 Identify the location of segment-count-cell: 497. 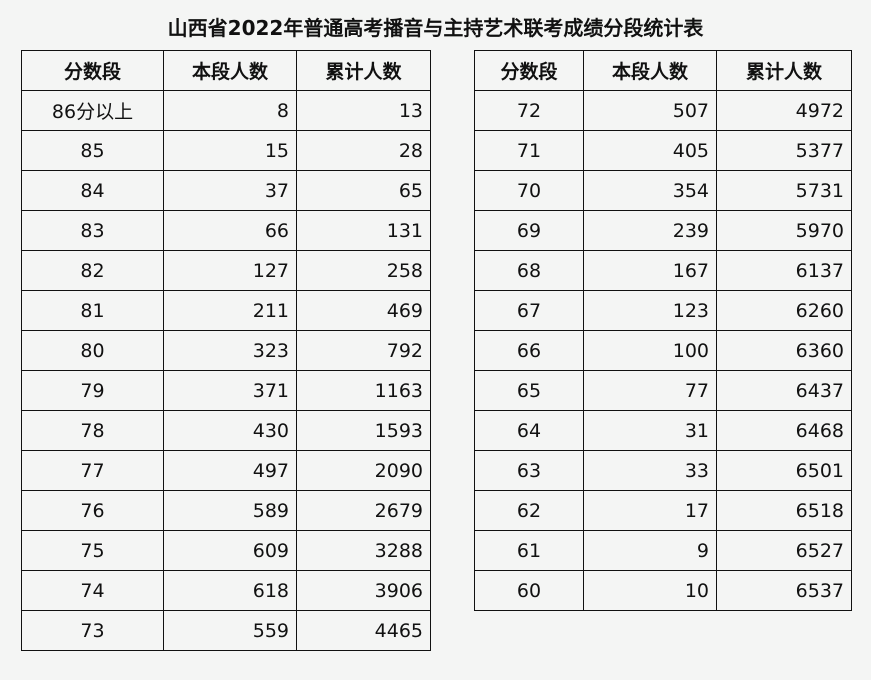
(230, 470).